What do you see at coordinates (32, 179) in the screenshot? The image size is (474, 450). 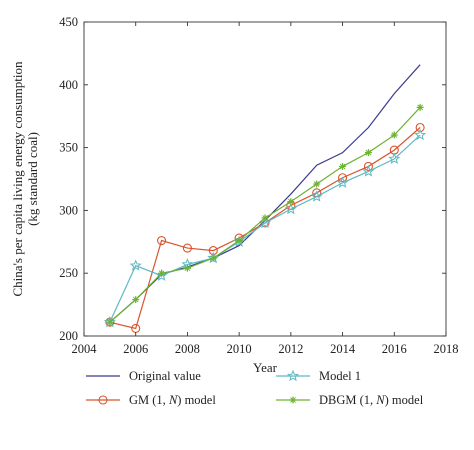 I see `y-axis-label-line: (kg standard coal)` at bounding box center [32, 179].